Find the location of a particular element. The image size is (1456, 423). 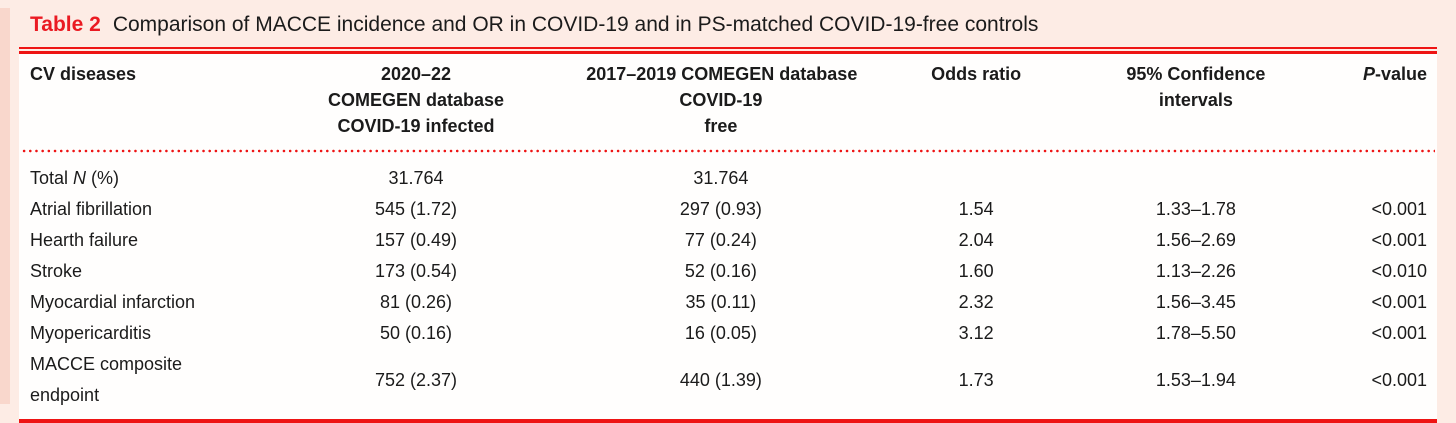

cell-covid-infected: 545 (1.72) is located at coordinates (416, 209).